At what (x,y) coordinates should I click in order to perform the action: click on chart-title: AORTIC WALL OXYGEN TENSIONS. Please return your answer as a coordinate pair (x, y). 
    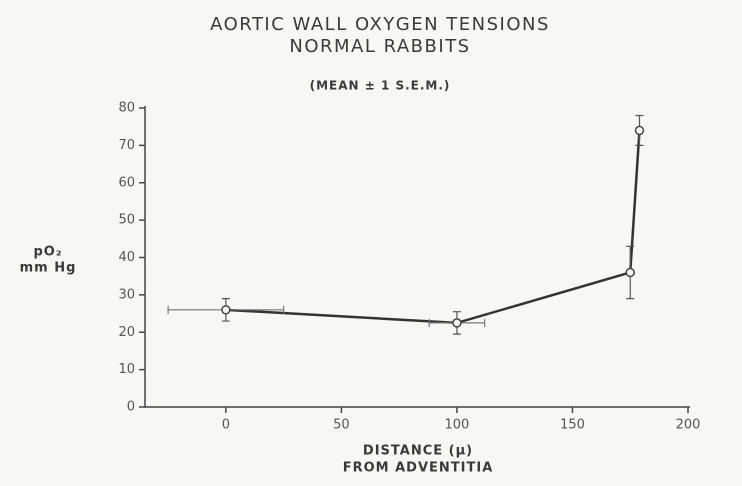
    Looking at the image, I should click on (380, 24).